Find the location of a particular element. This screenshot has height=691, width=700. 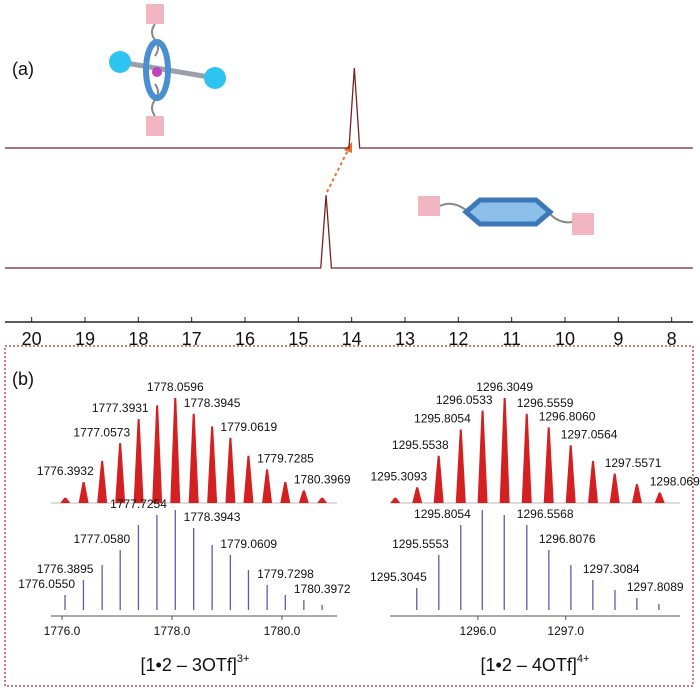

peak-label: 1297.3084 is located at coordinates (611, 569).